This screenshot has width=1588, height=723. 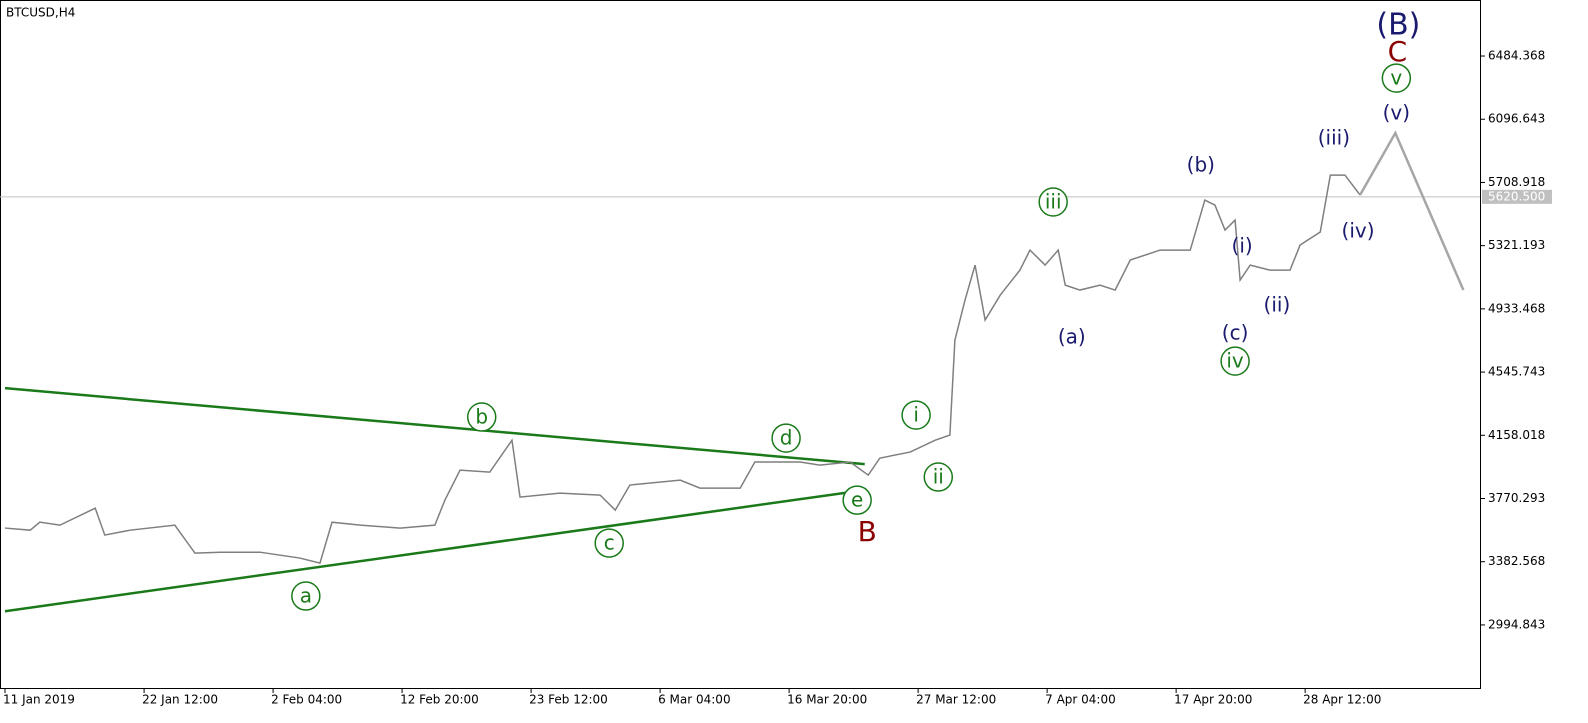 I want to click on wave-label: iii, so click(x=1053, y=201).